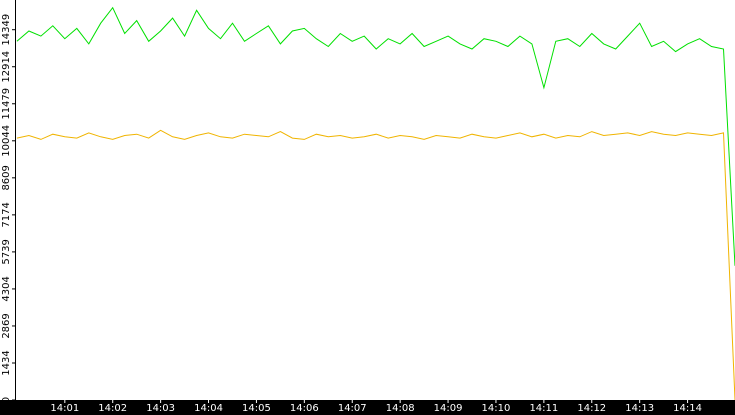 Image resolution: width=735 pixels, height=415 pixels. Describe the element at coordinates (64, 408) in the screenshot. I see `x-tick-label: 14:01` at that location.